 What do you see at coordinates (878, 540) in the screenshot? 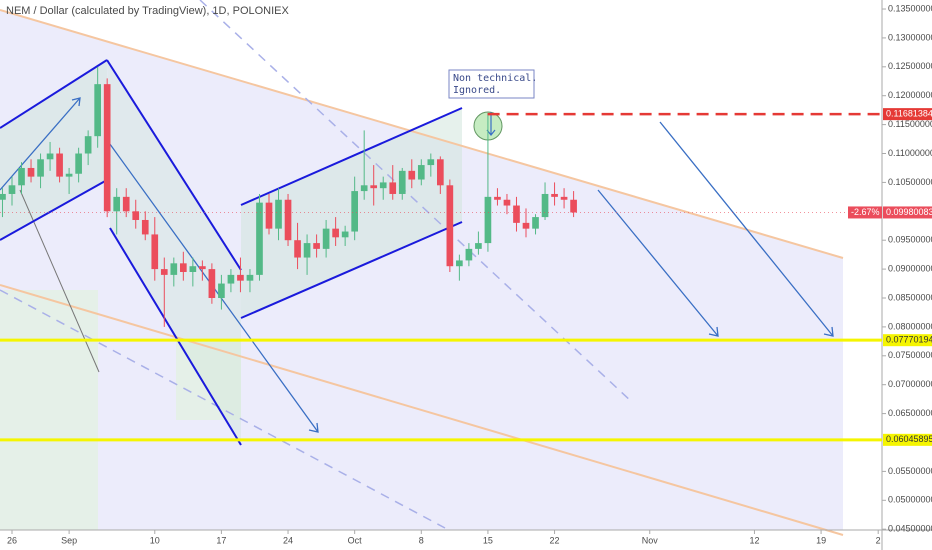
I see `x-tick-label: 2` at bounding box center [878, 540].